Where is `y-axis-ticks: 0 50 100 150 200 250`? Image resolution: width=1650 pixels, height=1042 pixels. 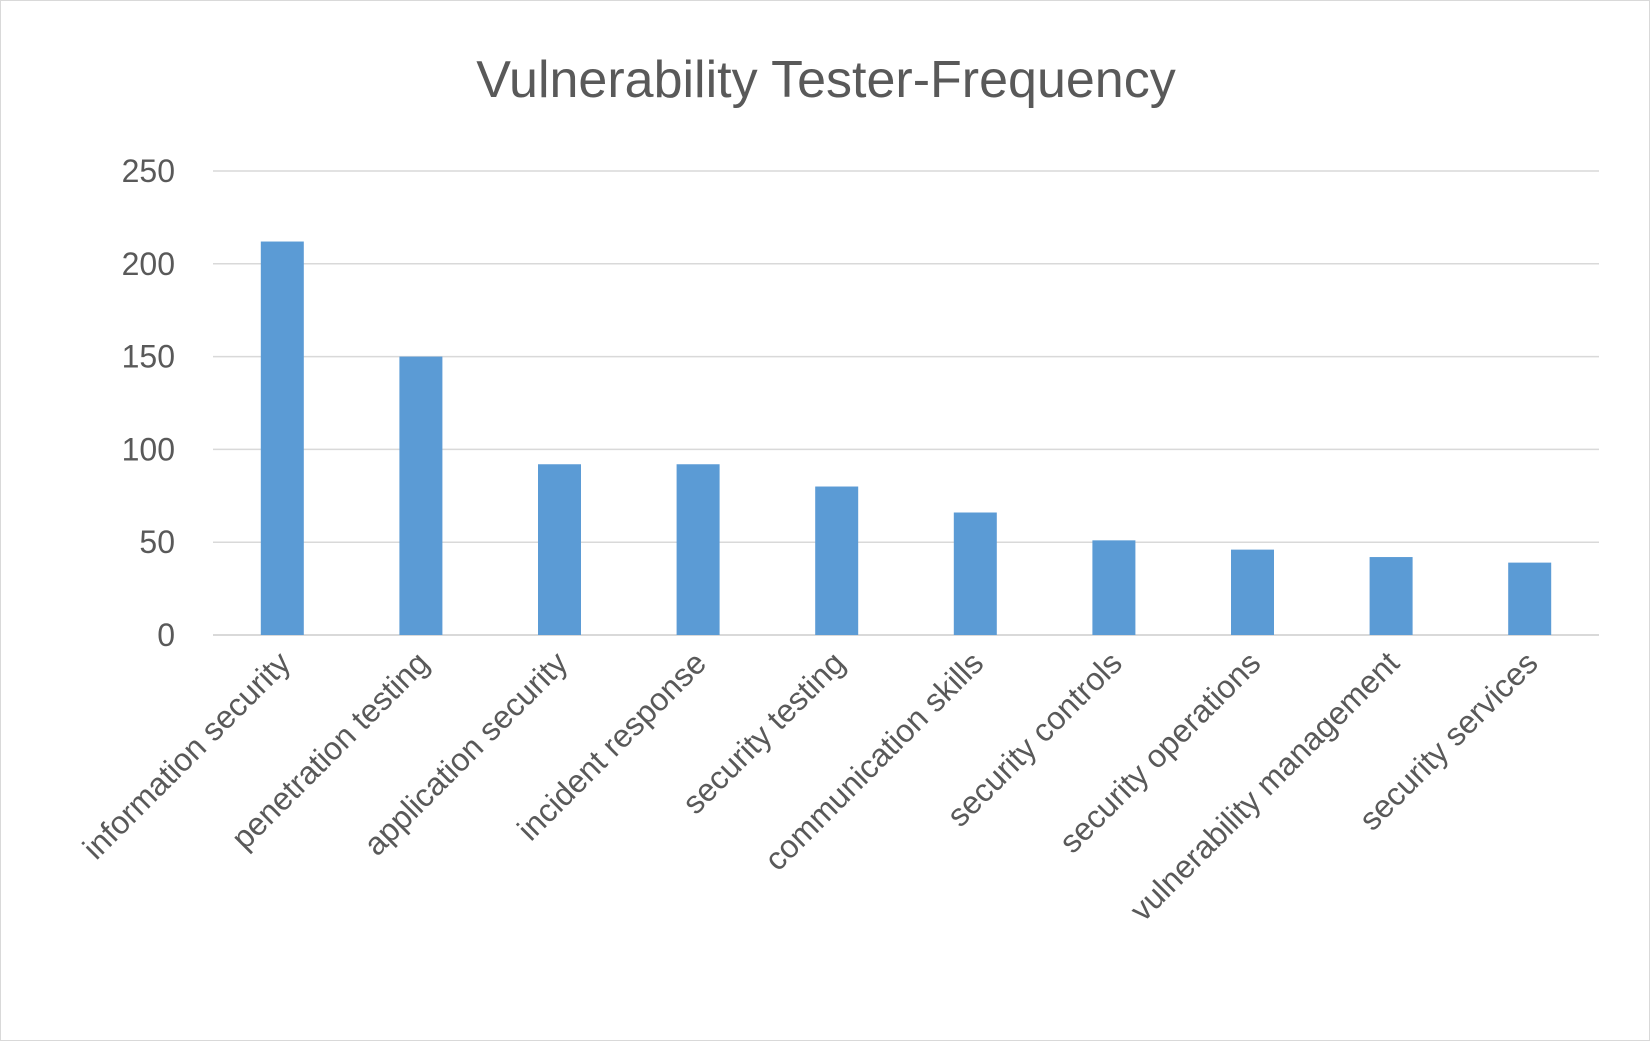 y-axis-ticks: 0 50 100 150 200 250 is located at coordinates (148, 403).